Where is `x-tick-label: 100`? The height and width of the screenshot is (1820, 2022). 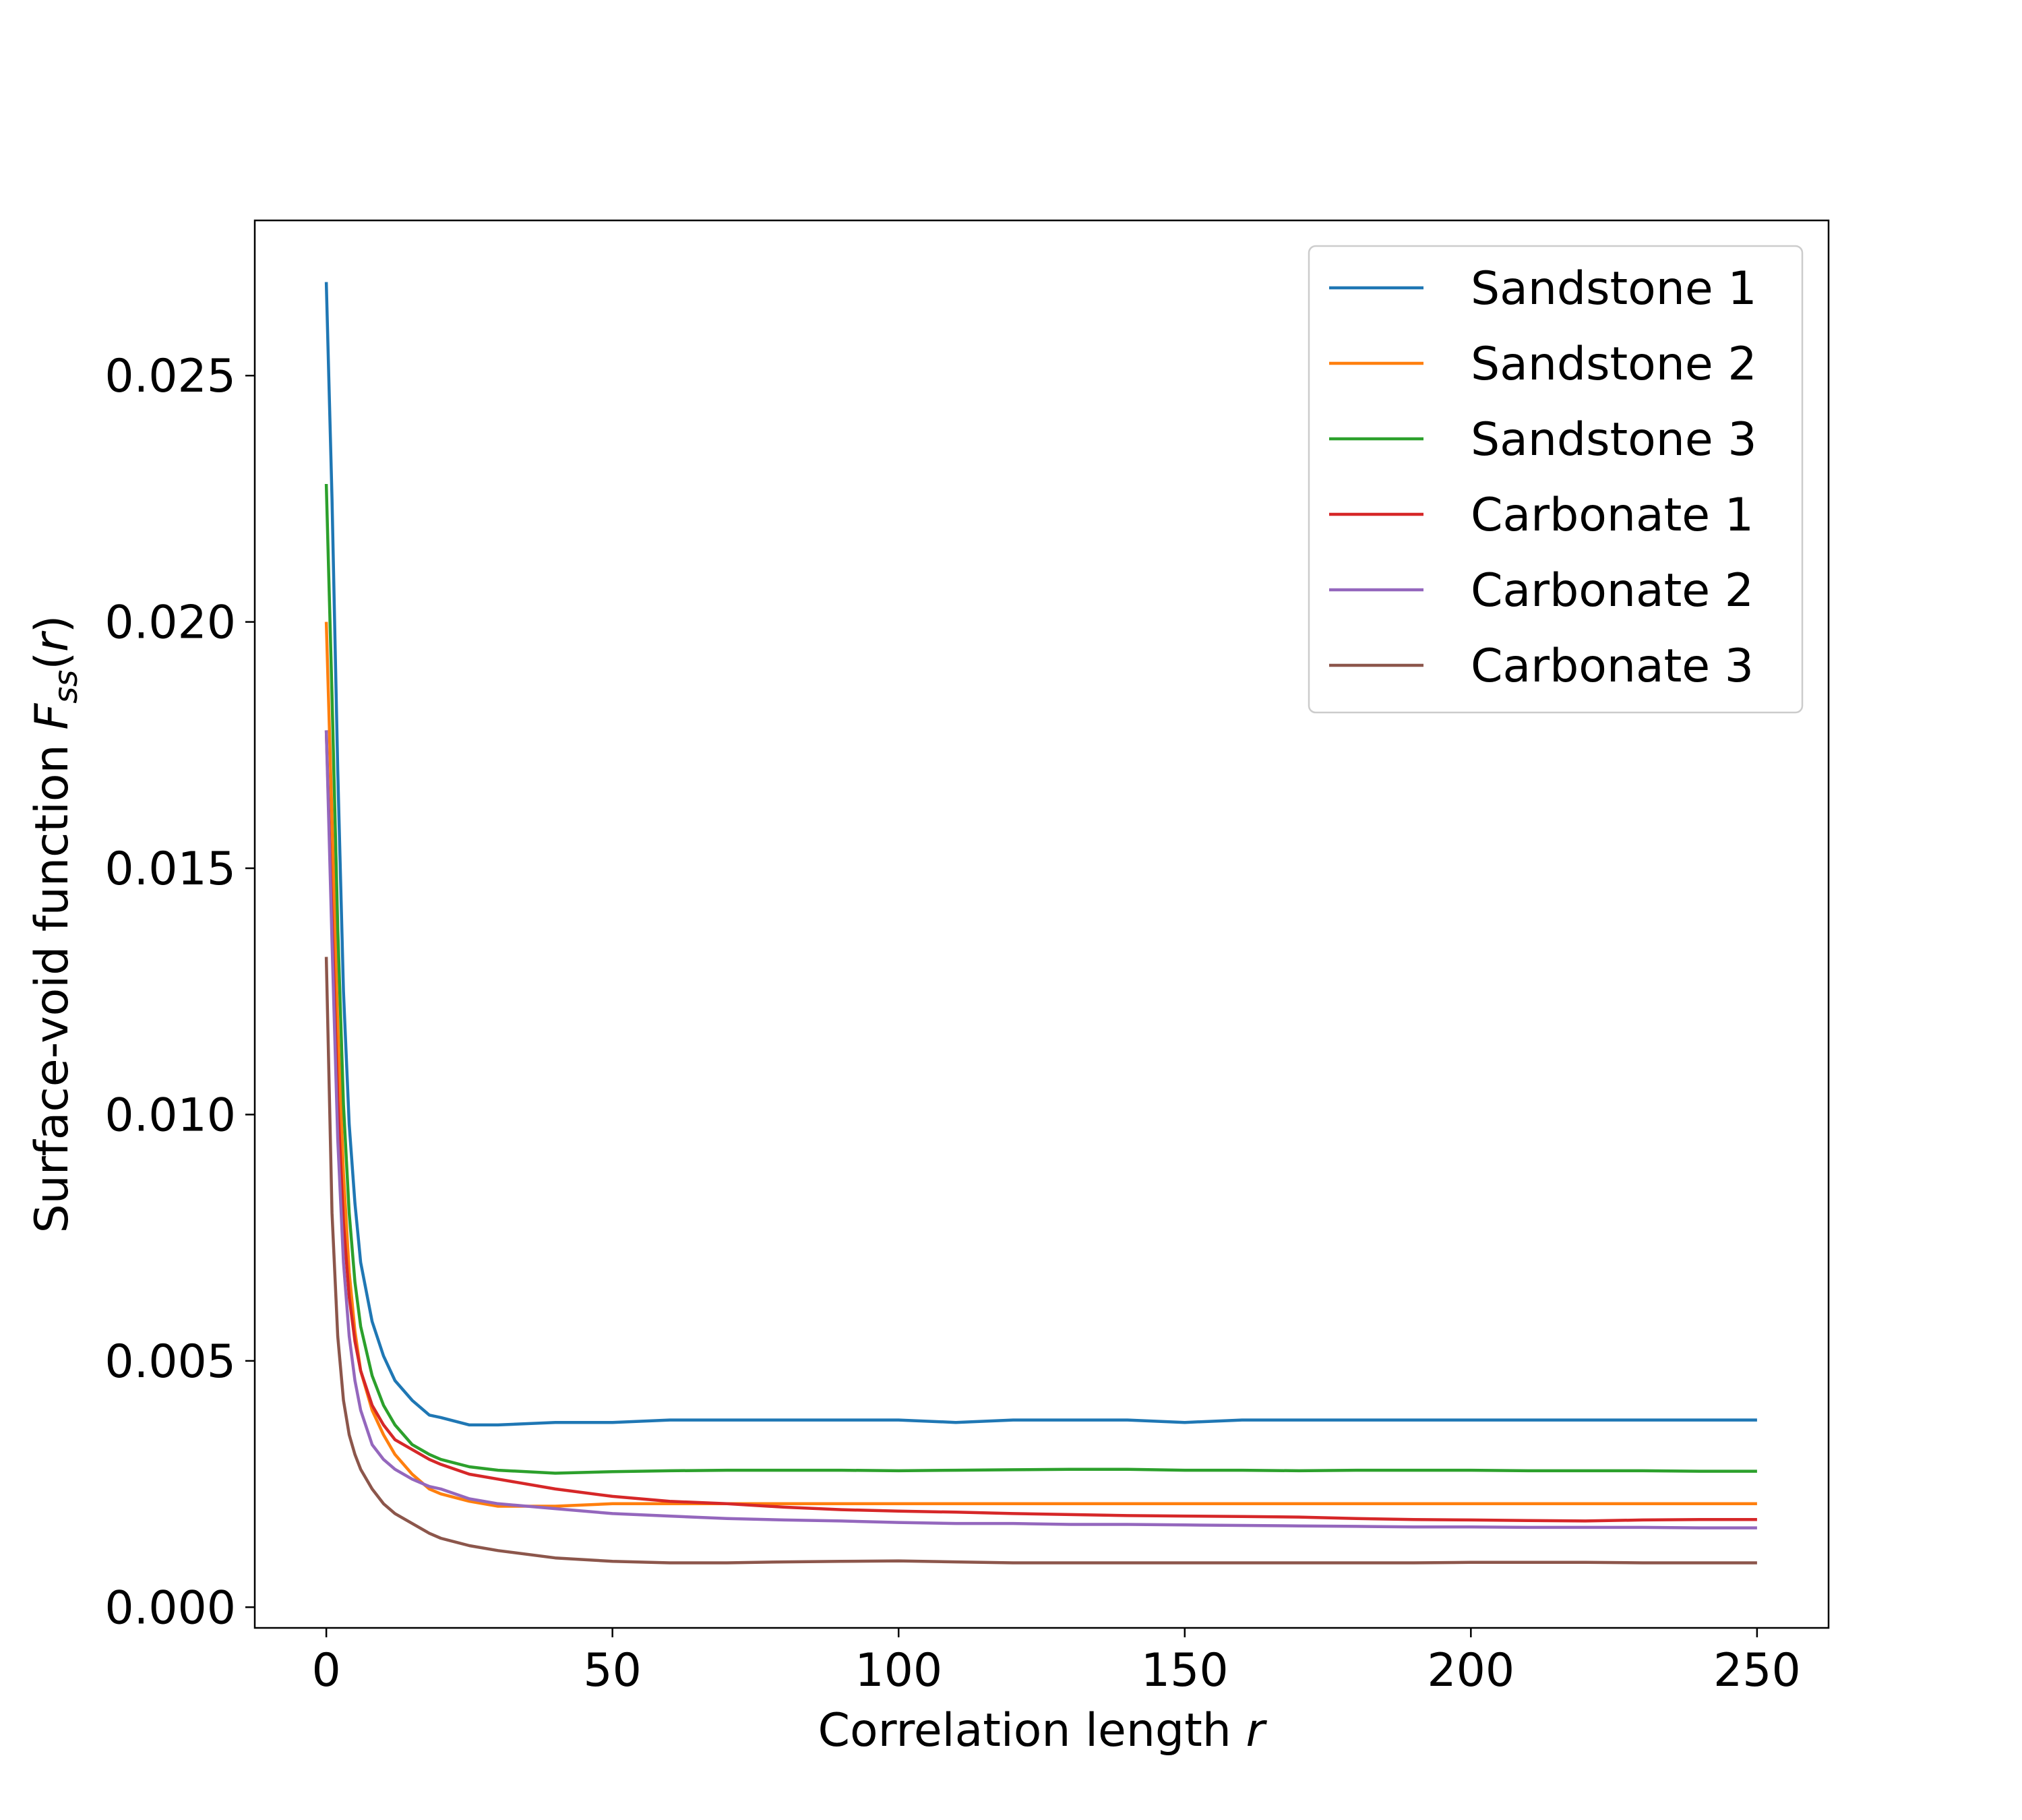
x-tick-label: 100 is located at coordinates (898, 1670).